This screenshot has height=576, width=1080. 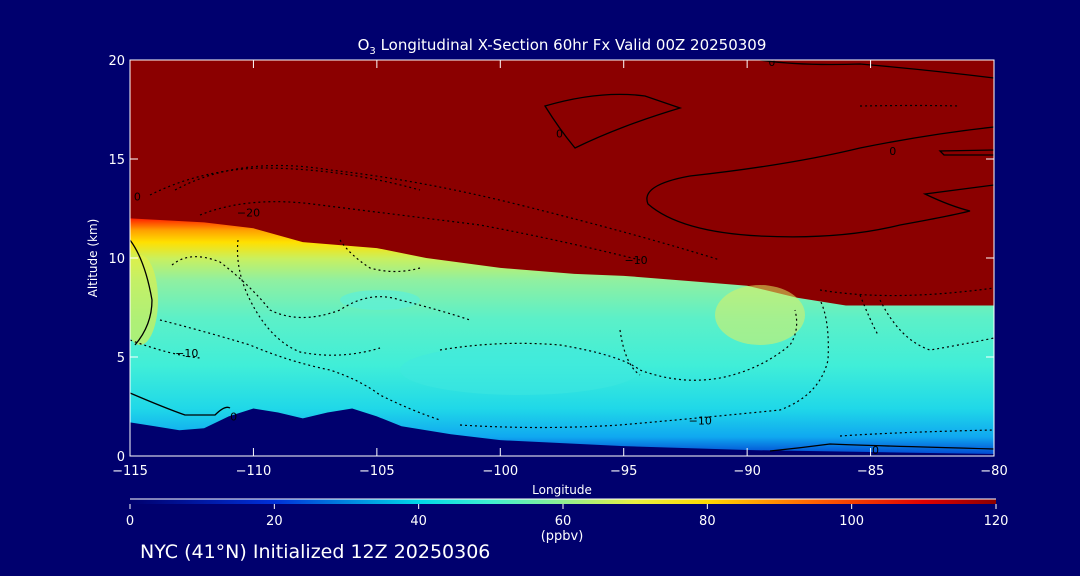 What do you see at coordinates (746, 471) in the screenshot?
I see `x-tick-label: −90` at bounding box center [746, 471].